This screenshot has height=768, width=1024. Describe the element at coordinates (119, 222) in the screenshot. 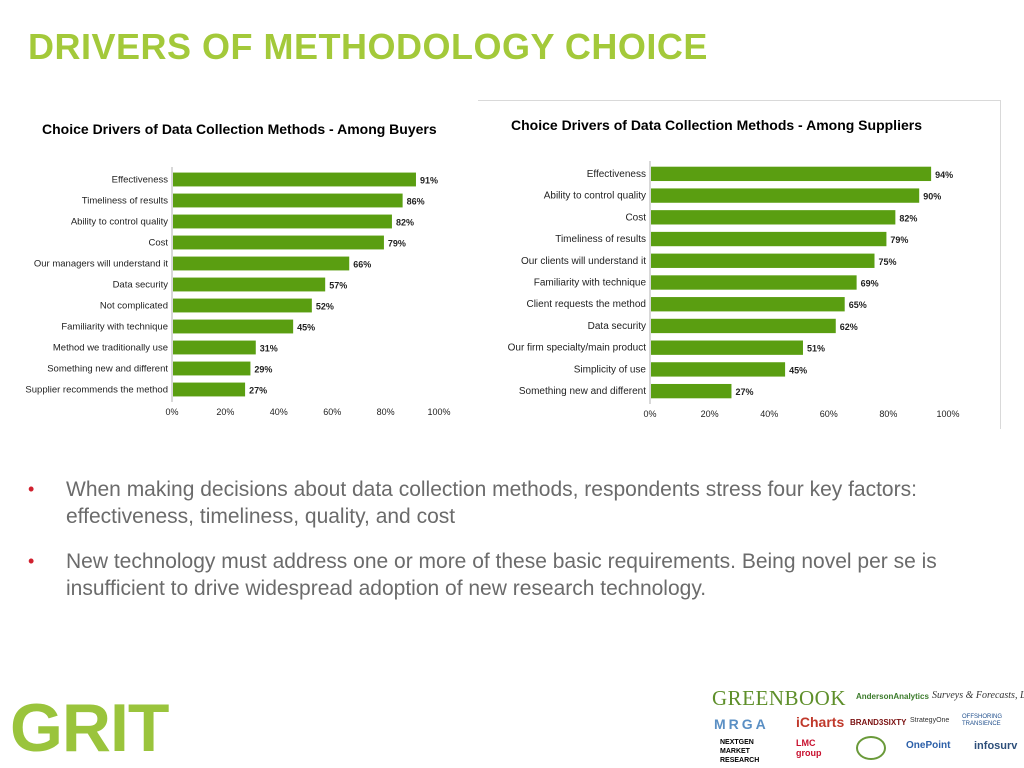

I see `buyers-category-label: Ability to control quality` at that location.